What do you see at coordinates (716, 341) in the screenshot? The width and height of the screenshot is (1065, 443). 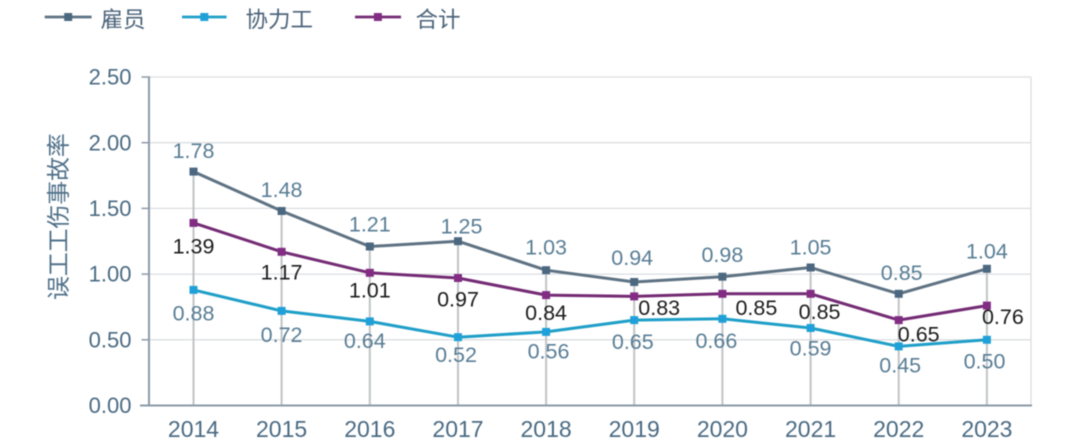 I see `svg-text: 0.66` at bounding box center [716, 341].